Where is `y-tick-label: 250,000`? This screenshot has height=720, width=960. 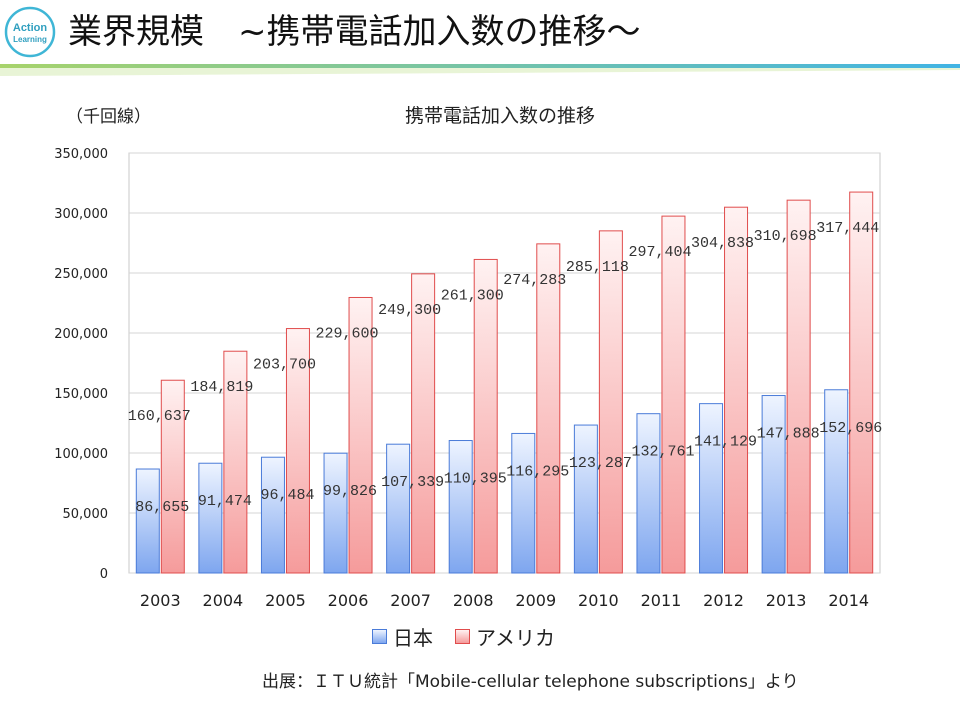
y-tick-label: 250,000 is located at coordinates (81, 274).